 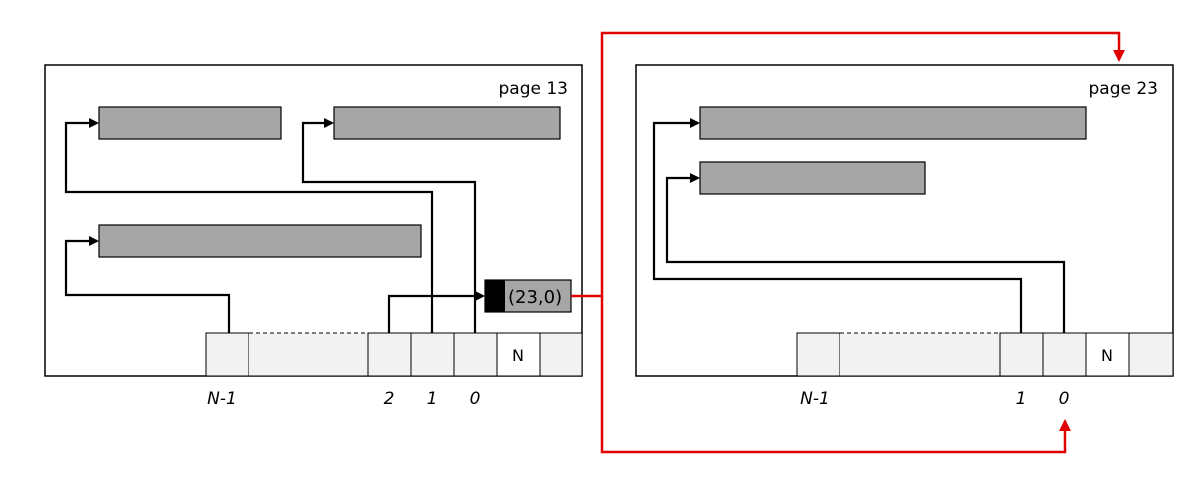 What do you see at coordinates (1021, 399) in the screenshot?
I see `page-23-index-1: 1` at bounding box center [1021, 399].